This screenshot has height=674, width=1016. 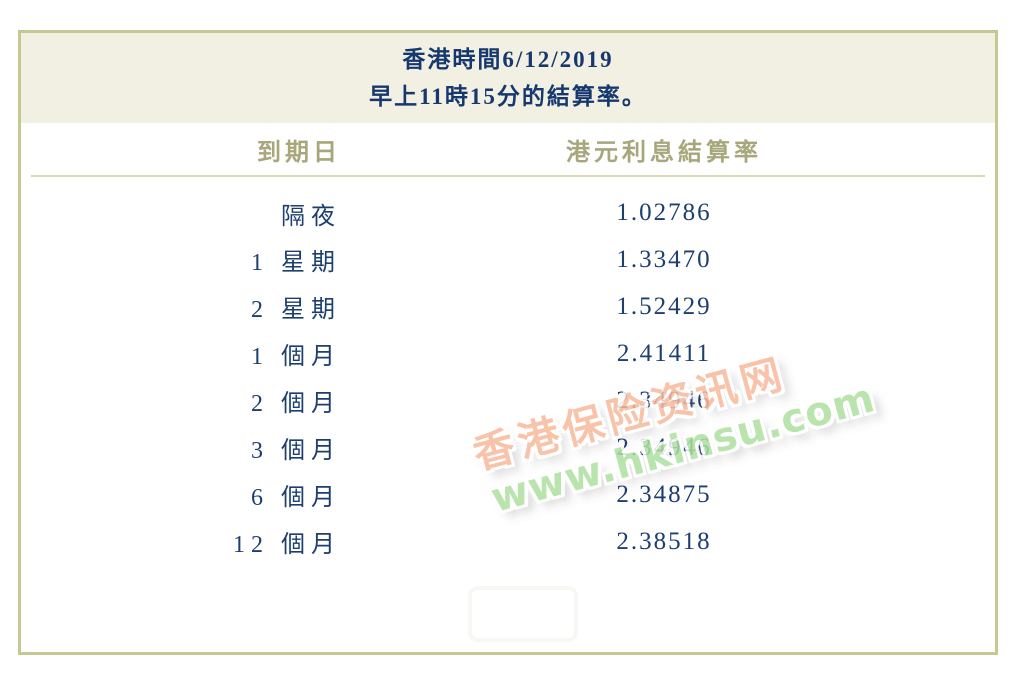 I want to click on panel-title-date: 香港時間6/12/2019, so click(x=508, y=59).